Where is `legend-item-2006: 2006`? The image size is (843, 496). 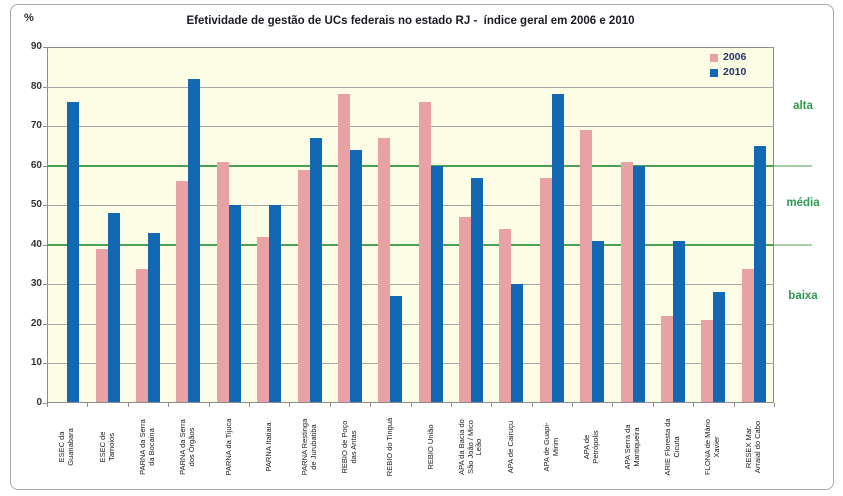 legend-item-2006: 2006 is located at coordinates (728, 57).